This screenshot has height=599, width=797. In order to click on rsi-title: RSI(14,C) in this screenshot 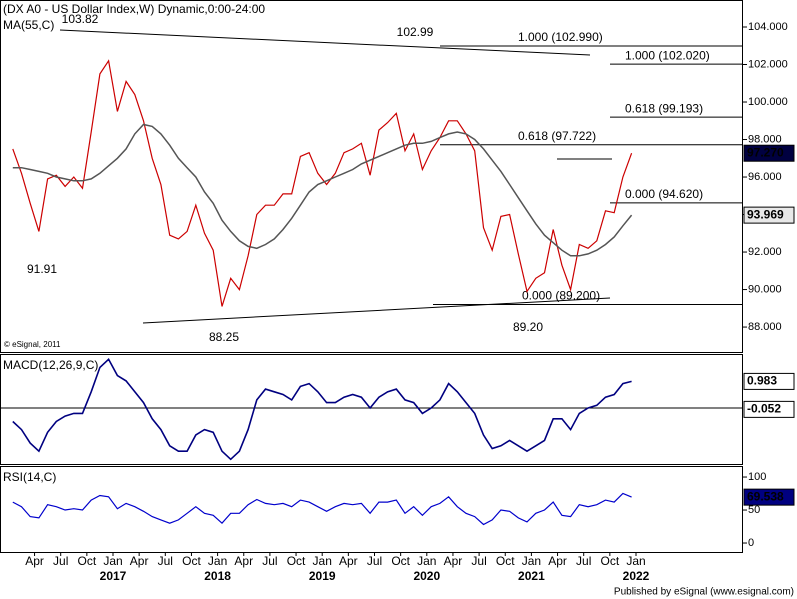, I will do `click(29, 477)`.